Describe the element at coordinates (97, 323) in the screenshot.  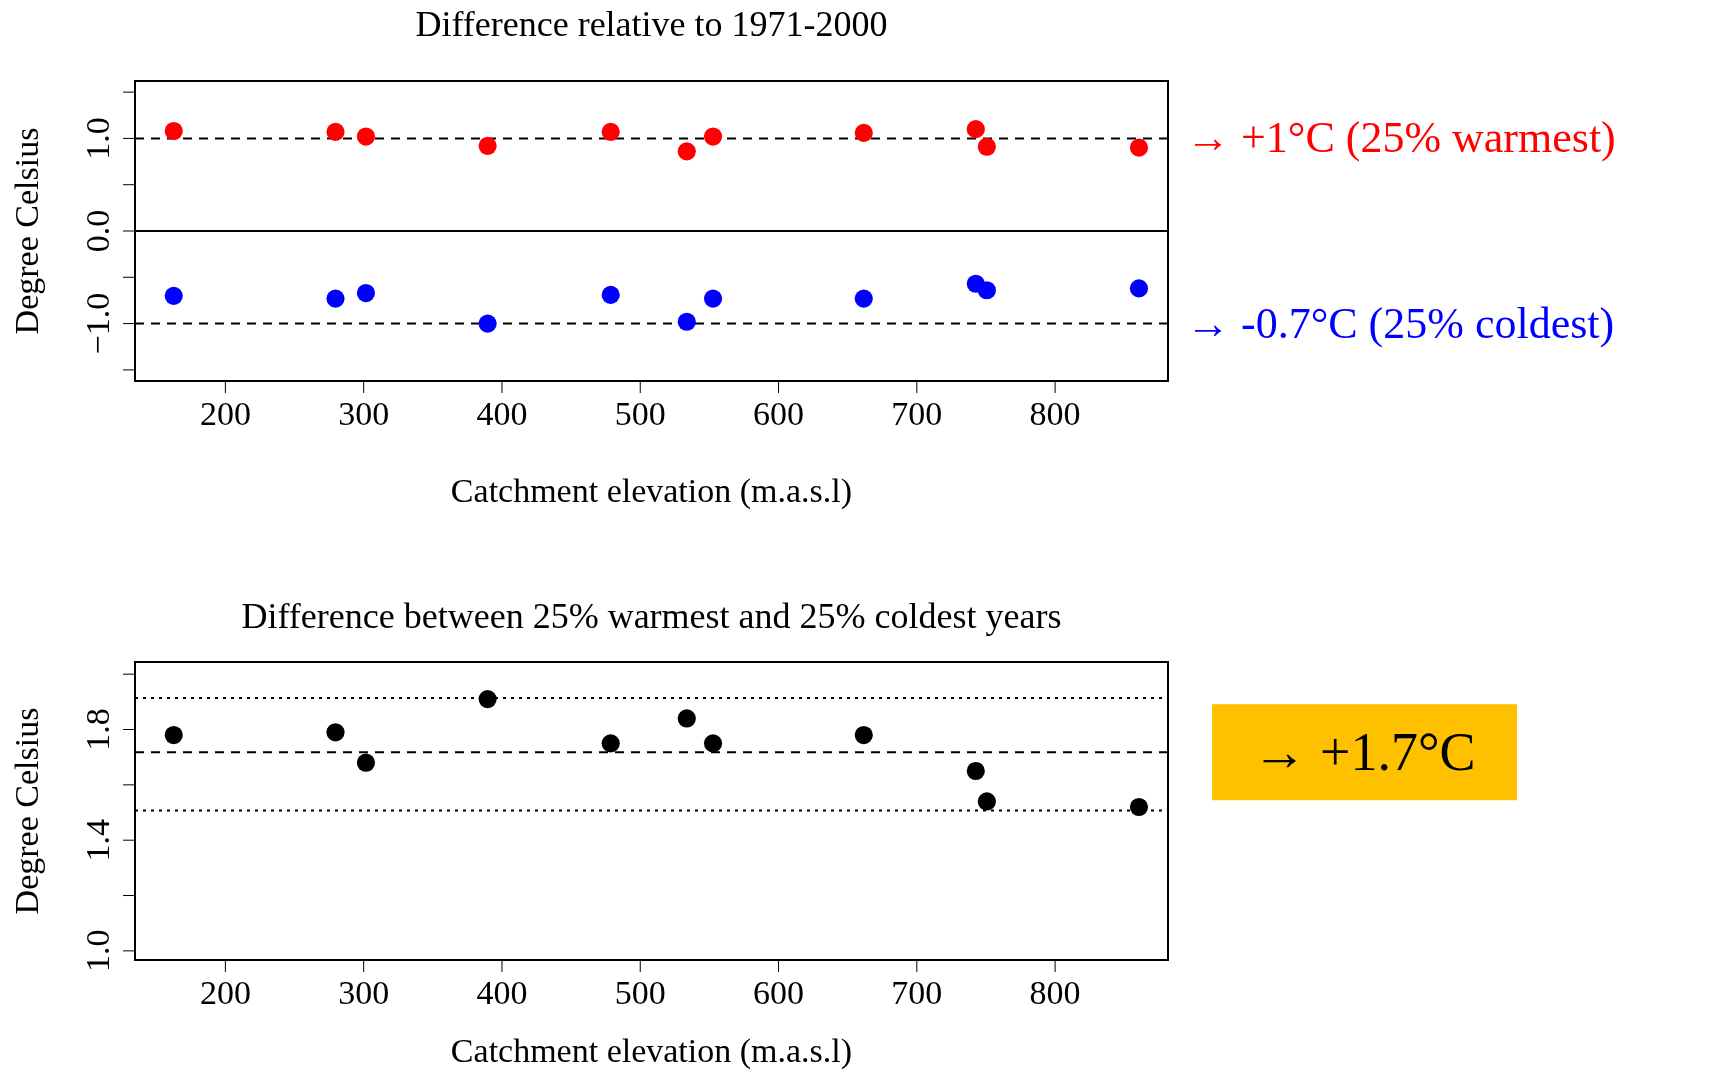
I see `y-tick-label: −1.0` at that location.